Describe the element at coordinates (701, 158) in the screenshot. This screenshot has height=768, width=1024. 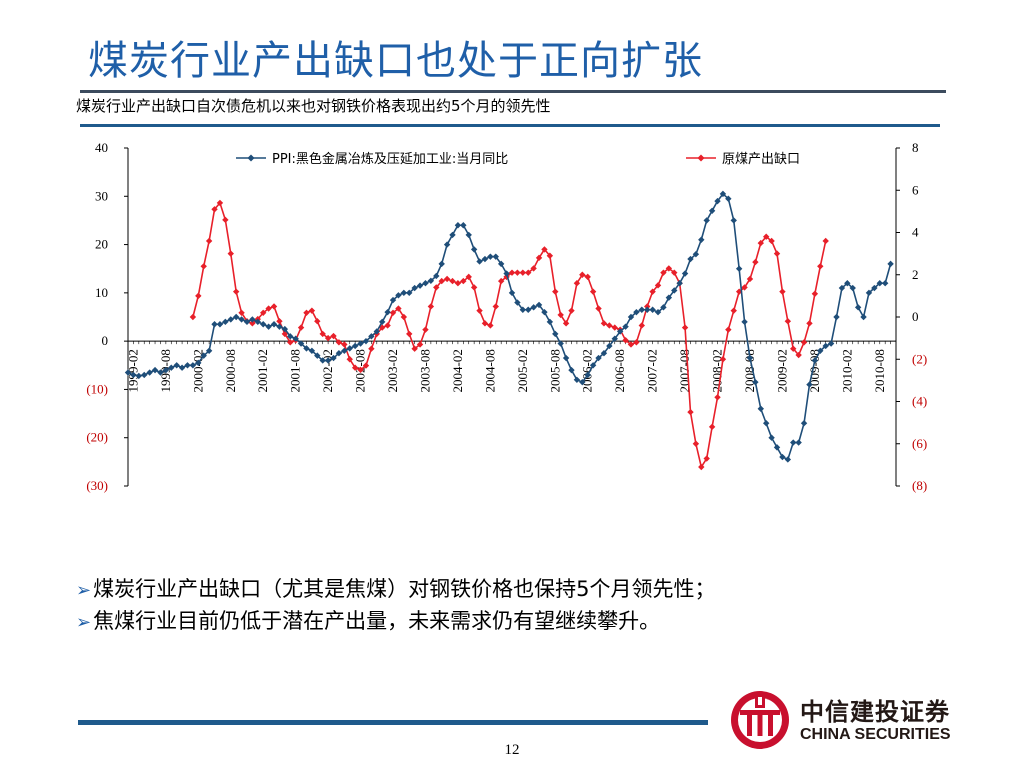
I see `coal-output-gap-legend-marker` at that location.